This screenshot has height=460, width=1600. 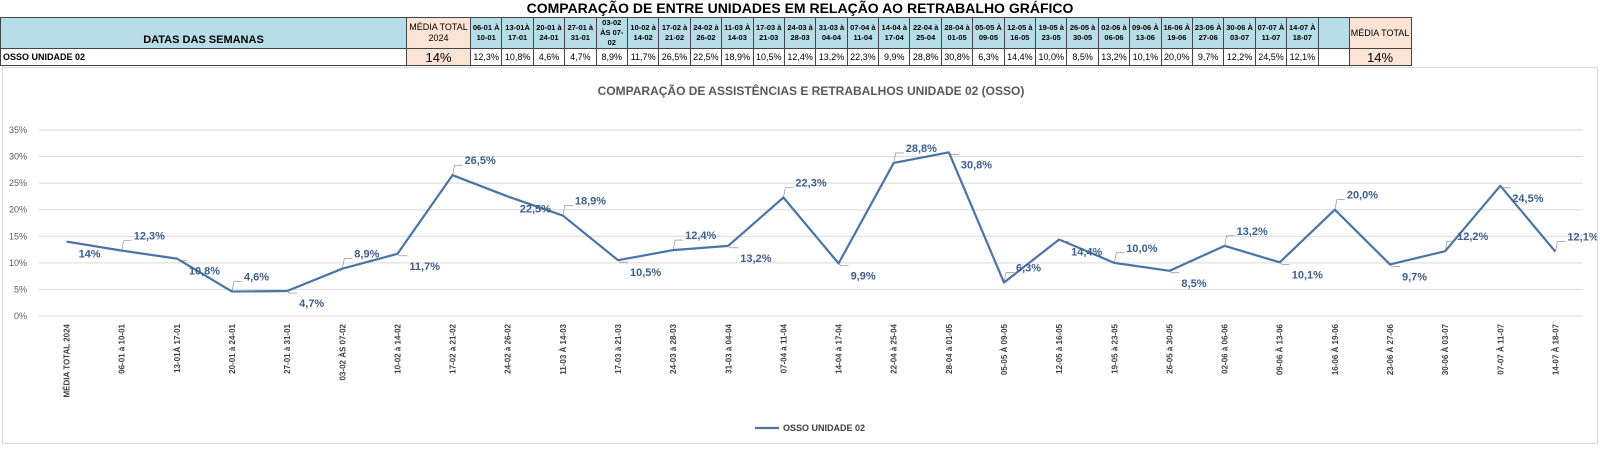 I want to click on data-label: 14%, so click(x=90, y=255).